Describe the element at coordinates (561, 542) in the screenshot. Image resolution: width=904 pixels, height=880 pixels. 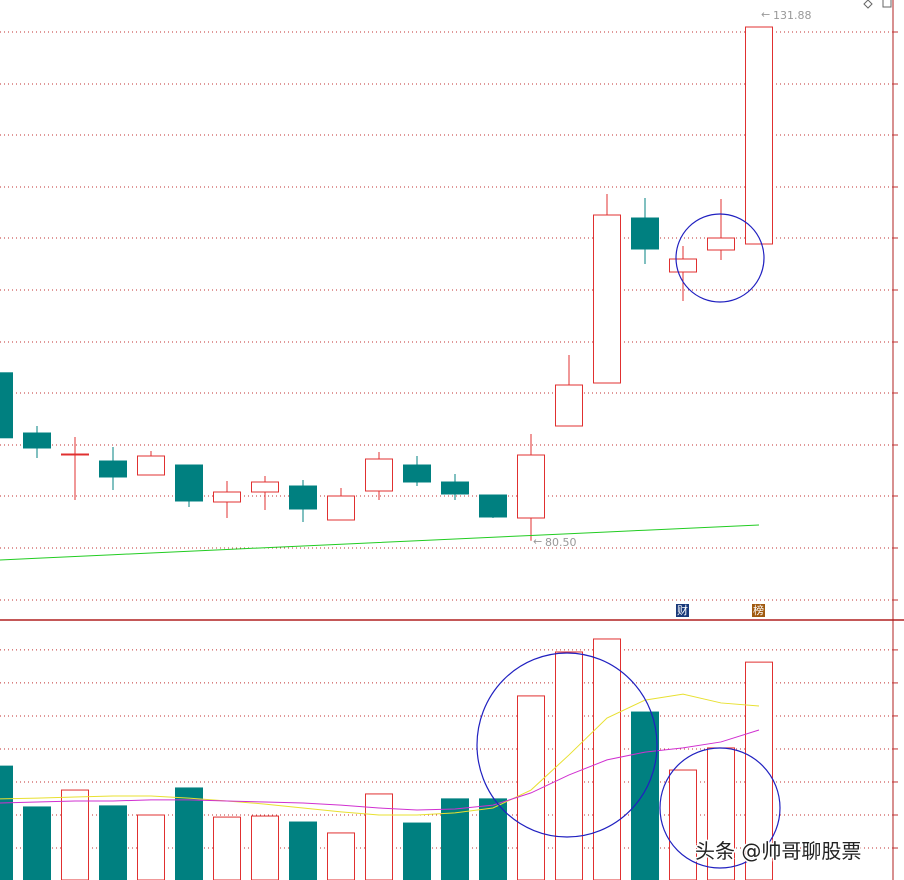
I see `extreme-label: 80.50` at that location.